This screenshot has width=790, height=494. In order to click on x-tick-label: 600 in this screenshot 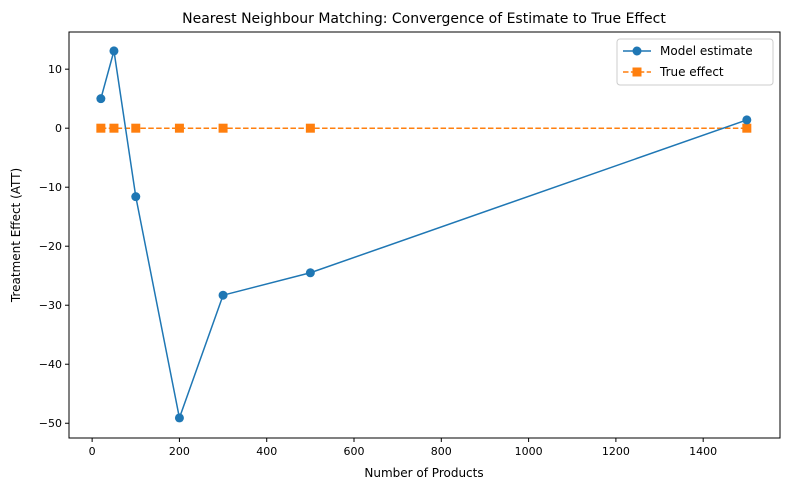, I will do `click(354, 451)`.